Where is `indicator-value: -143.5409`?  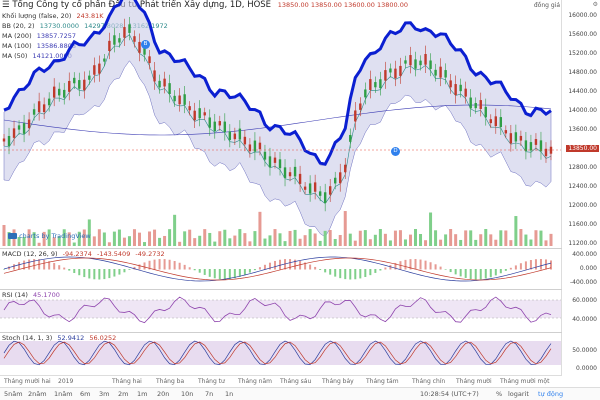
indicator-value: -143.5409 is located at coordinates (113, 254).